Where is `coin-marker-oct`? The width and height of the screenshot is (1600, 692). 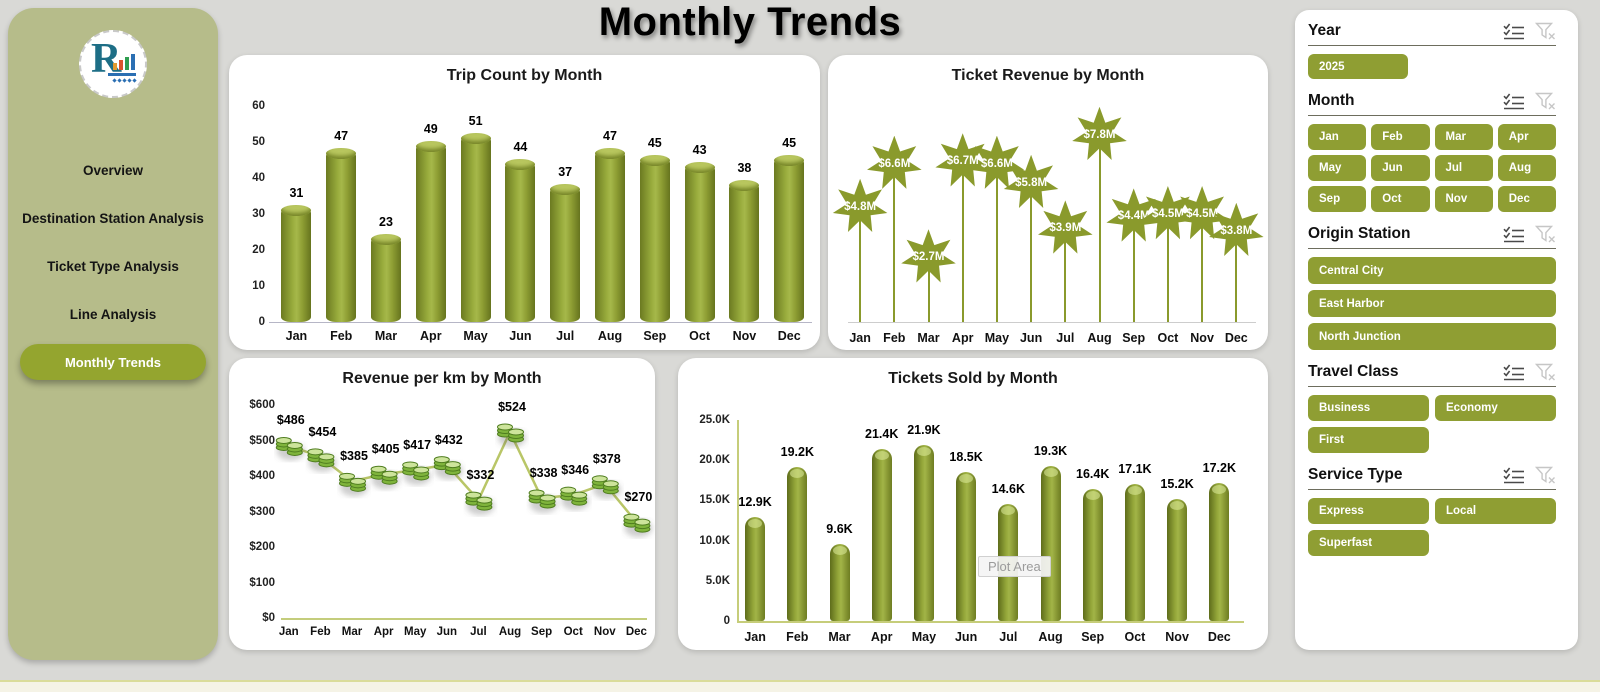 coin-marker-oct is located at coordinates (574, 496).